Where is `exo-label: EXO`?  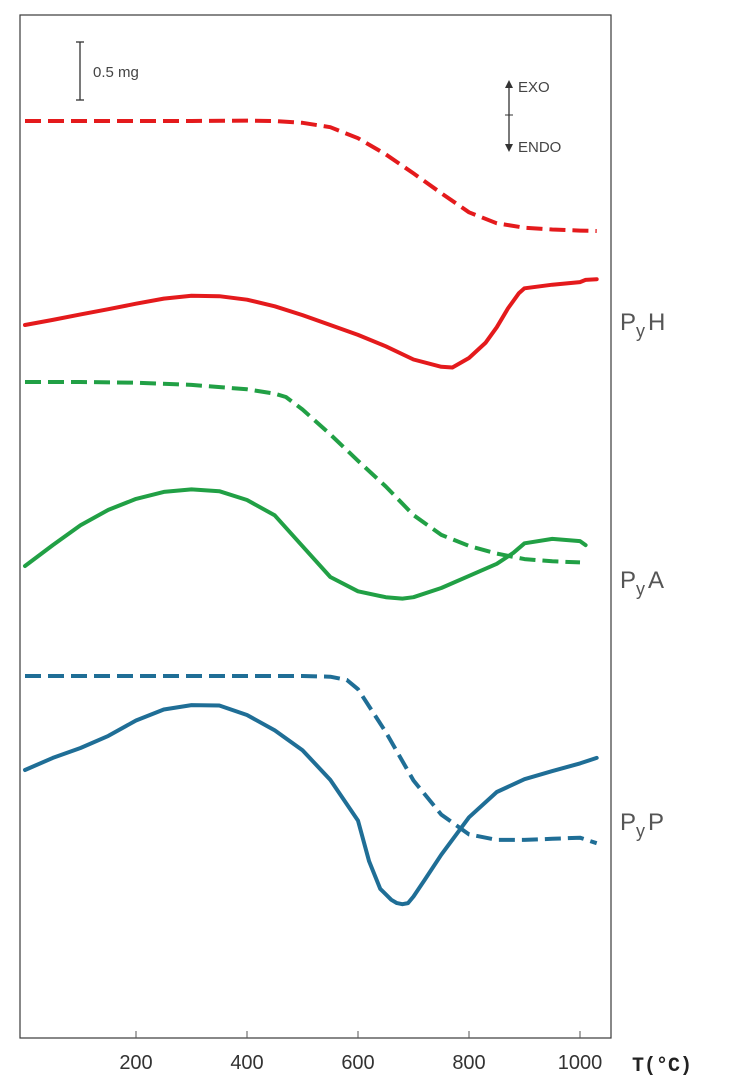
exo-label: EXO is located at coordinates (534, 87).